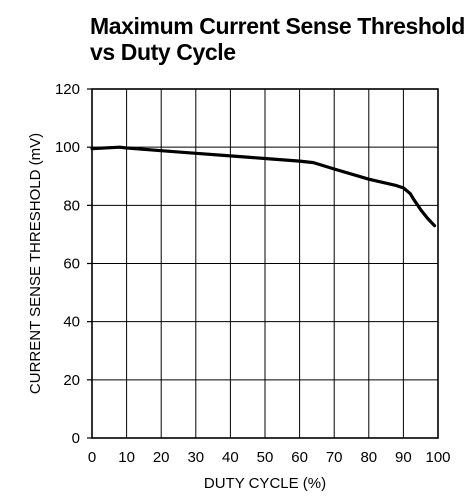 The height and width of the screenshot is (498, 471). Describe the element at coordinates (368, 457) in the screenshot. I see `x-tick-label: 80` at that location.